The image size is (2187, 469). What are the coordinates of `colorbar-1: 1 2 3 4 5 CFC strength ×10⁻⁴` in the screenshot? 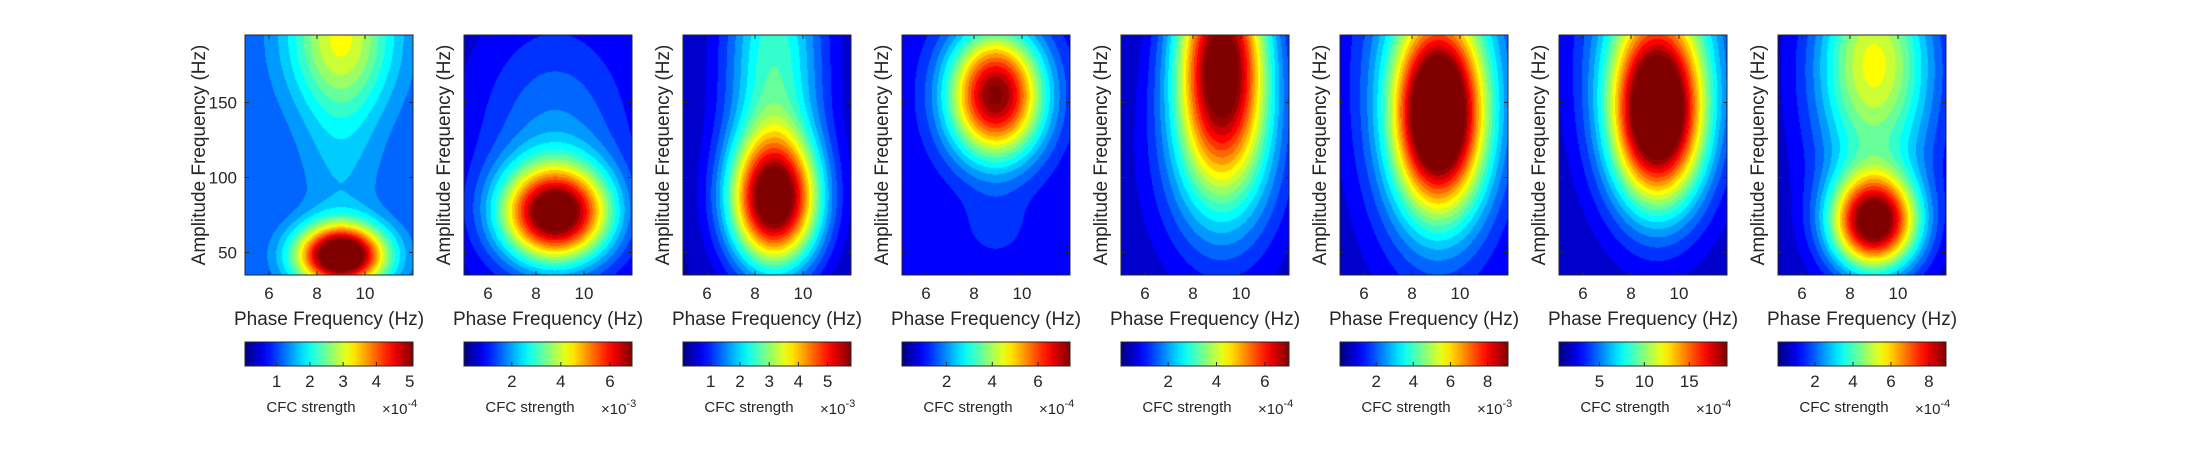 It's located at (330, 379).